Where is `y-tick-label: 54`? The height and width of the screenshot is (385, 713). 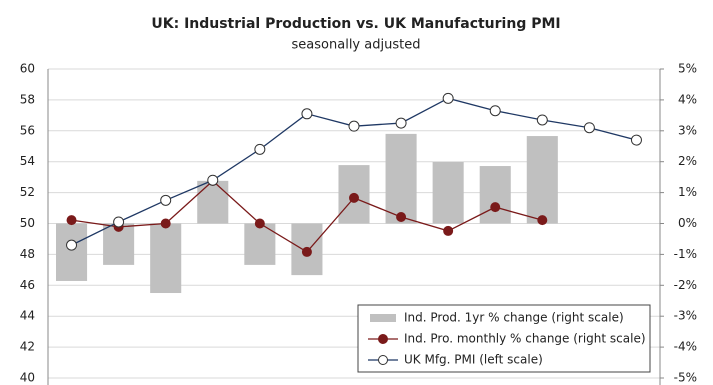 y-tick-label: 54 is located at coordinates (27, 161).